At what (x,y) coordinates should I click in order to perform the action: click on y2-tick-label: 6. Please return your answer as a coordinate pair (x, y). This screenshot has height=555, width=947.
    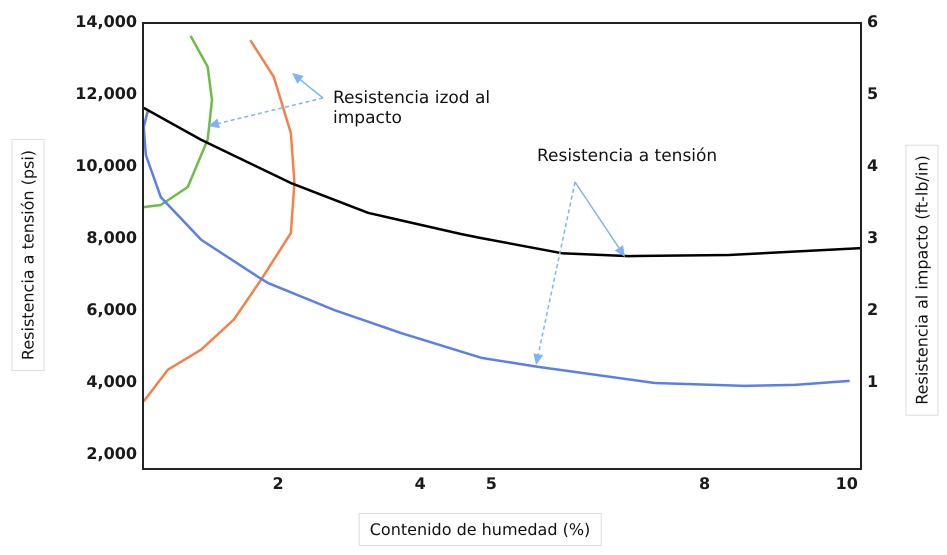
    Looking at the image, I should click on (872, 22).